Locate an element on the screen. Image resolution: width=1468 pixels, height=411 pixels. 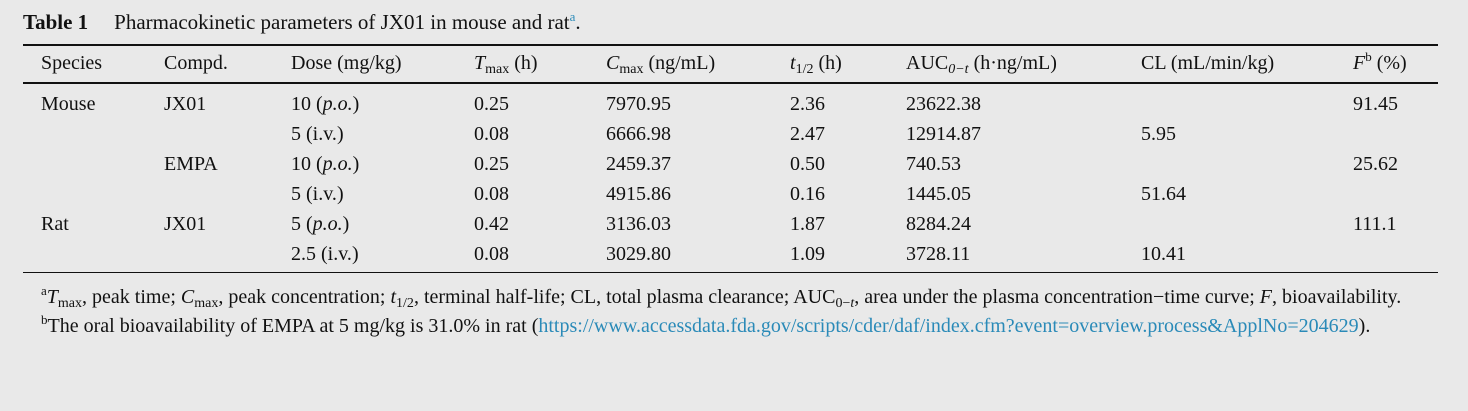
cell-cmax: 6666.98 is located at coordinates (638, 134).